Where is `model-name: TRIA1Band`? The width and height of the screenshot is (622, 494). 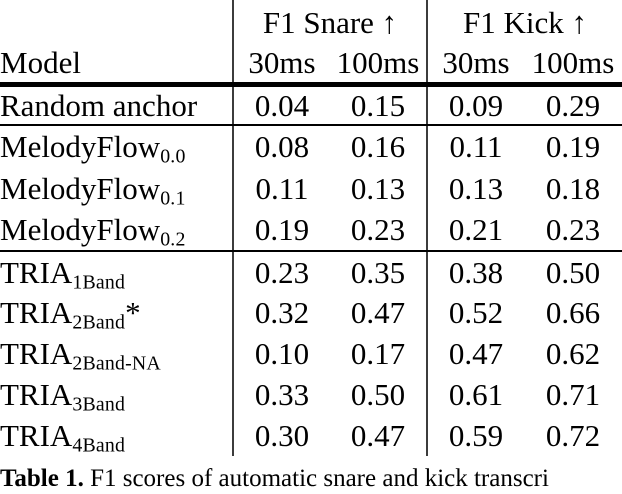
model-name: TRIA1Band is located at coordinates (63, 274).